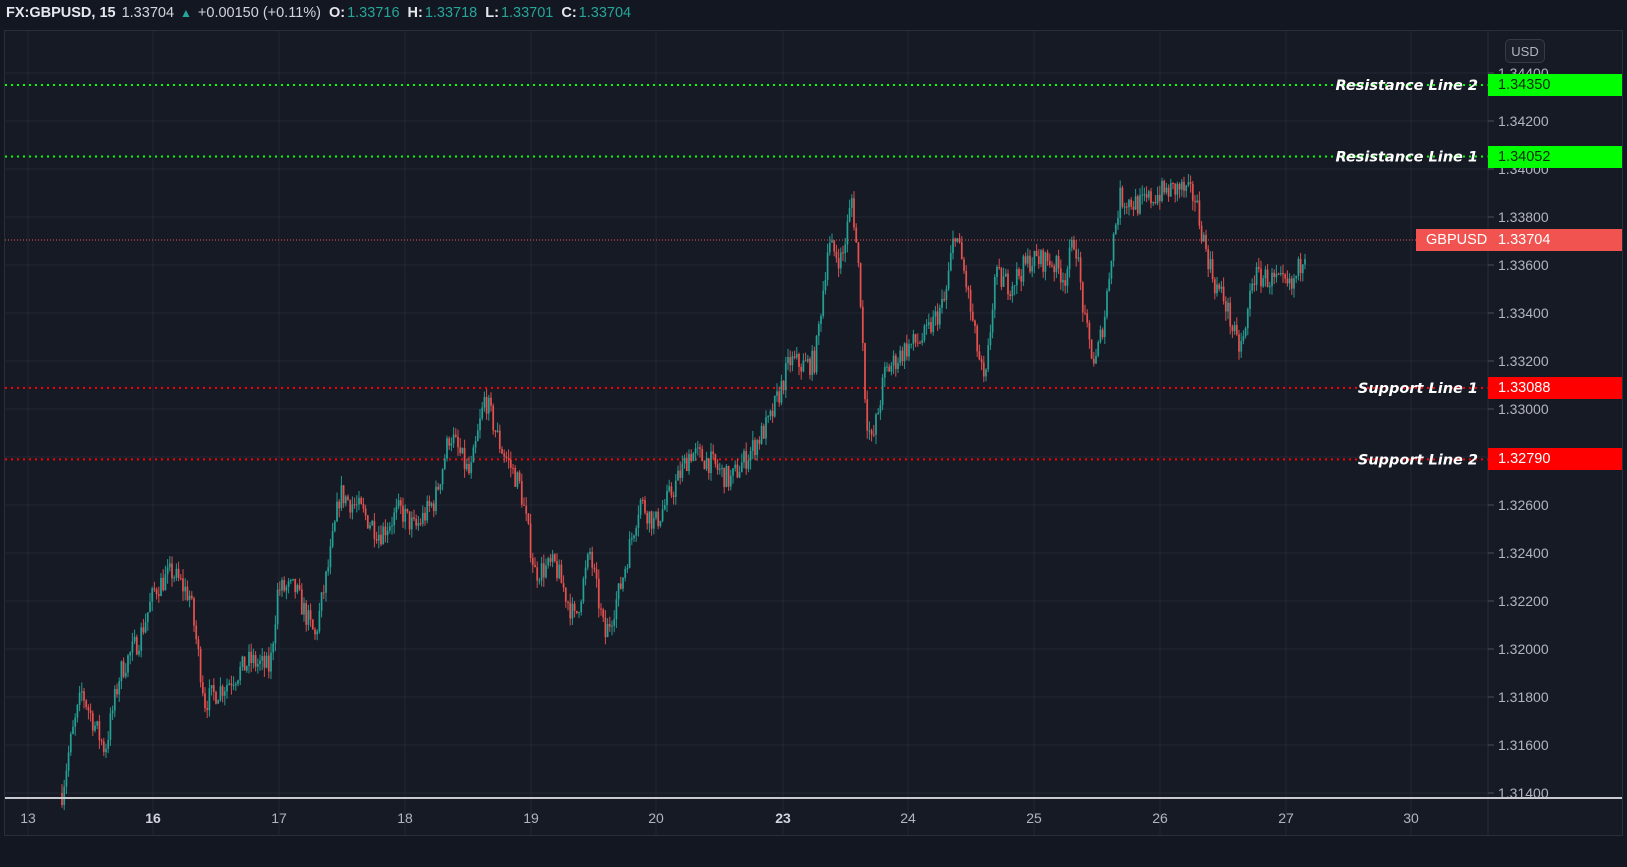  What do you see at coordinates (1523, 121) in the screenshot?
I see `price-tick-label: 1.34200` at bounding box center [1523, 121].